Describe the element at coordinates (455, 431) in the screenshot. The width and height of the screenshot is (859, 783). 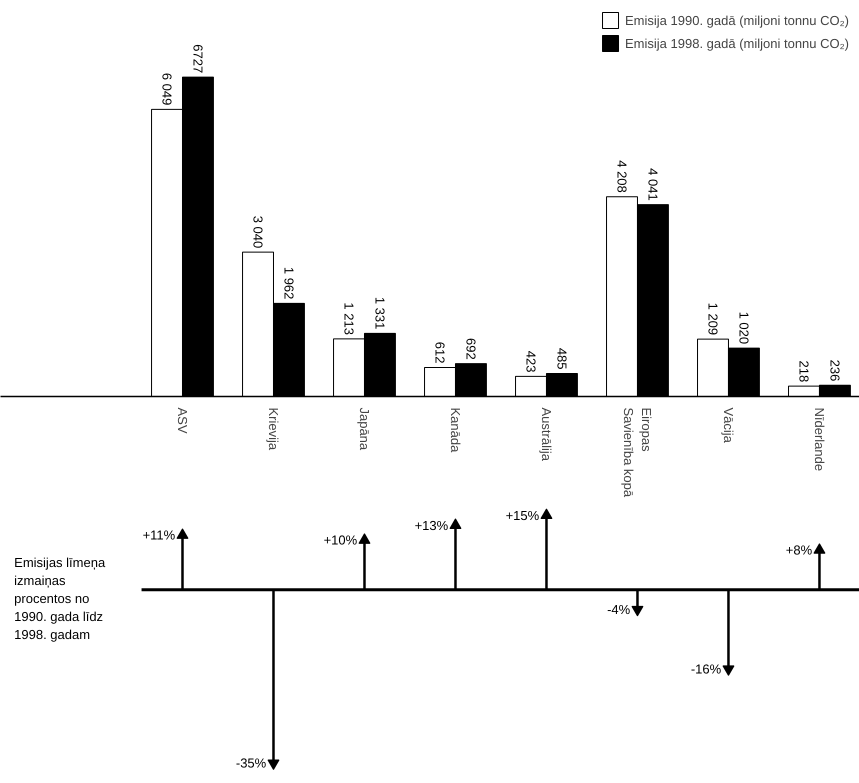
I see `x-tick-label: Kanāda` at that location.